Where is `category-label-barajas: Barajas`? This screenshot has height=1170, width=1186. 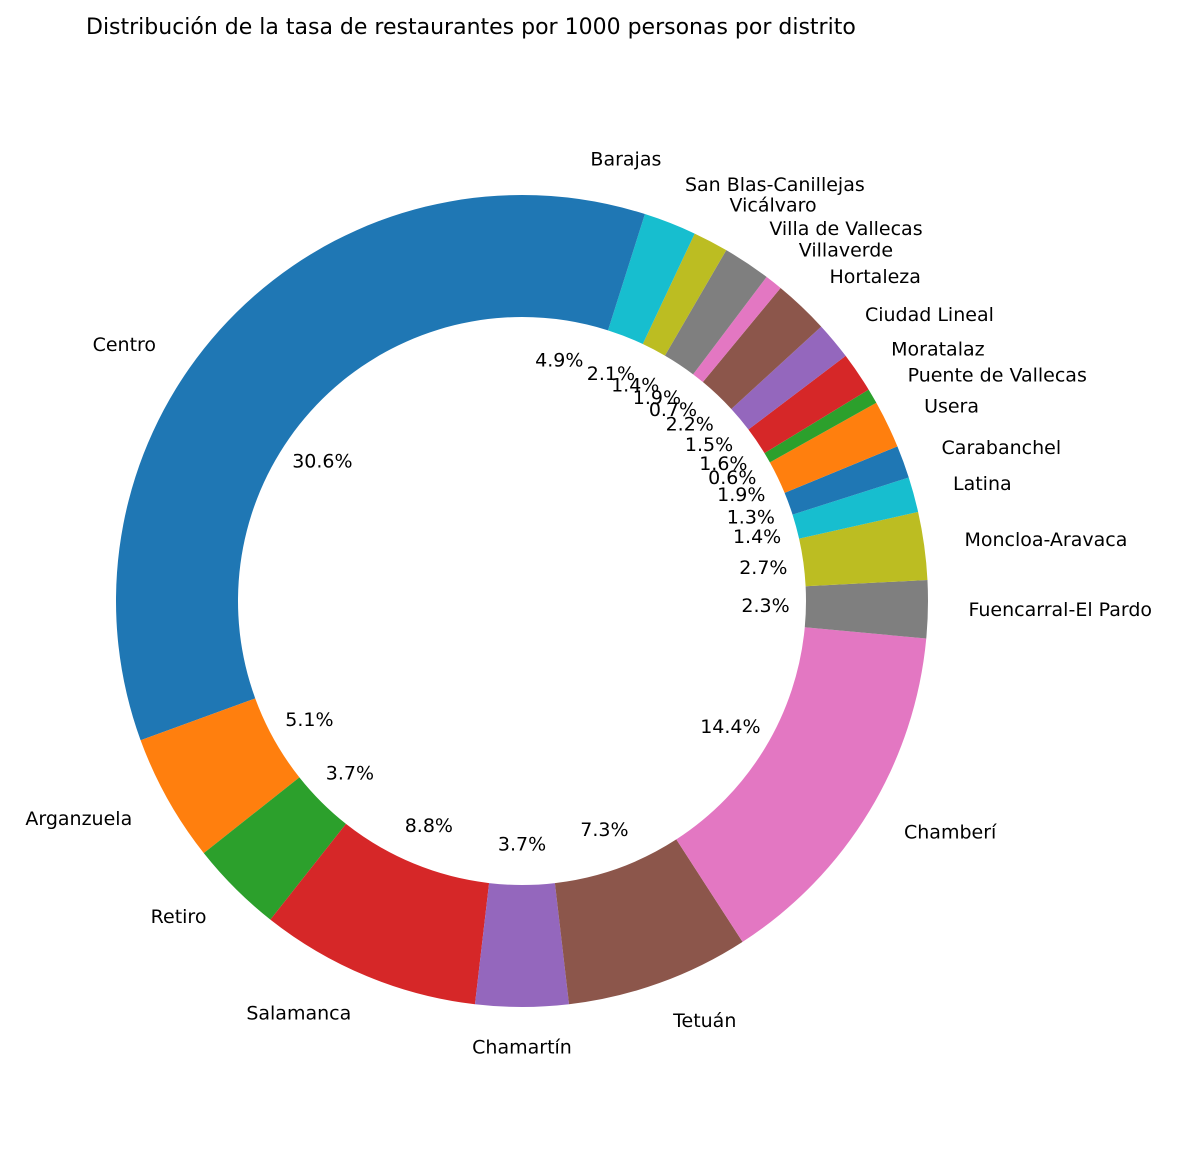 category-label-barajas: Barajas is located at coordinates (625, 160).